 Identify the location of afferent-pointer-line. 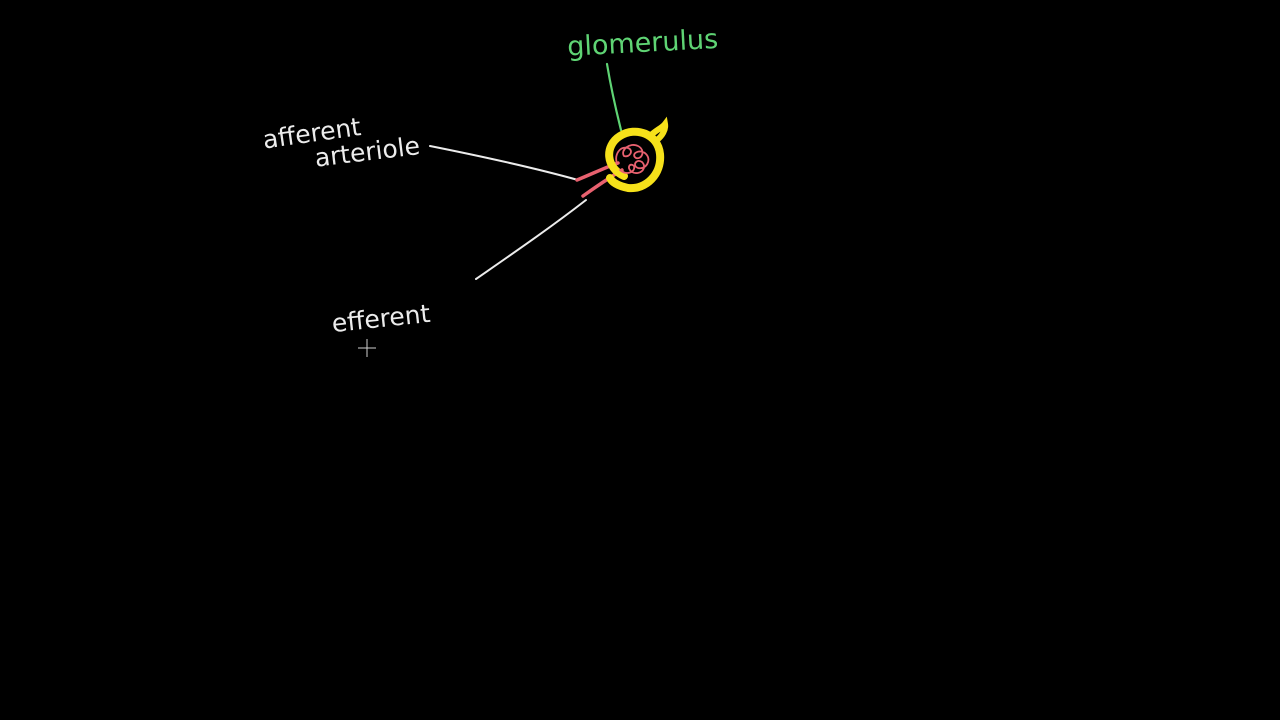
(504, 163).